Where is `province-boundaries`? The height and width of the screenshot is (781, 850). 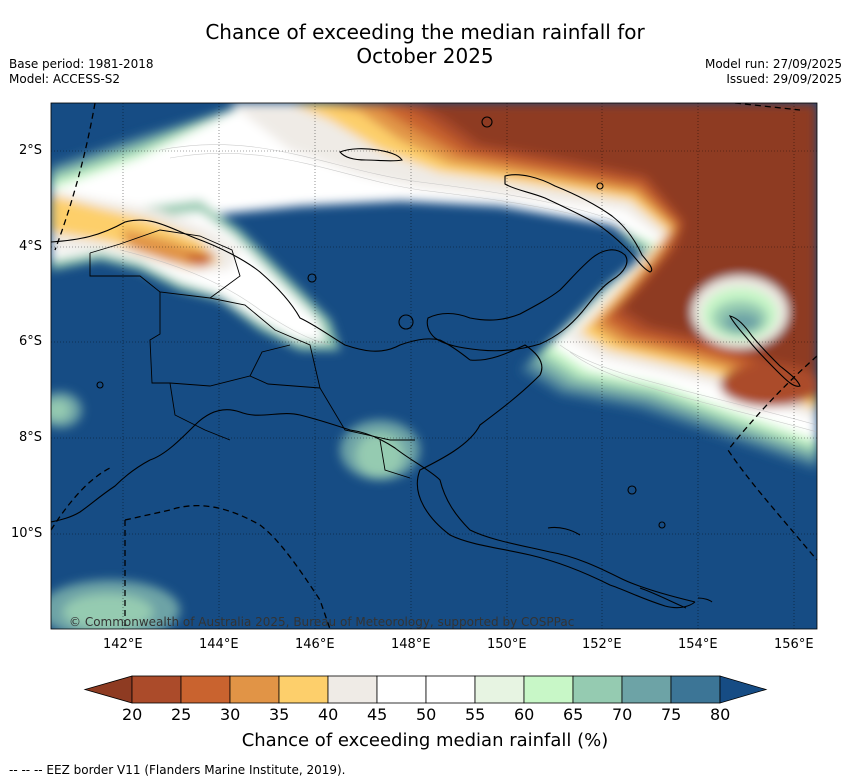
province-boundaries is located at coordinates (252, 354).